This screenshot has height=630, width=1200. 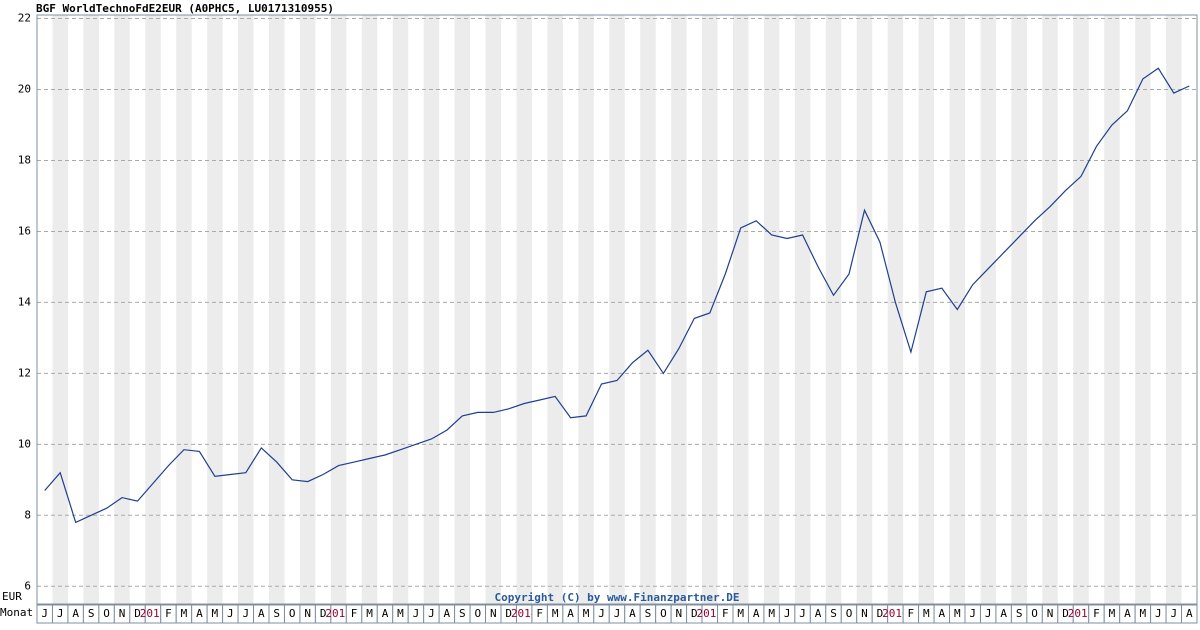 What do you see at coordinates (24, 89) in the screenshot?
I see `y-tick-label: 20` at bounding box center [24, 89].